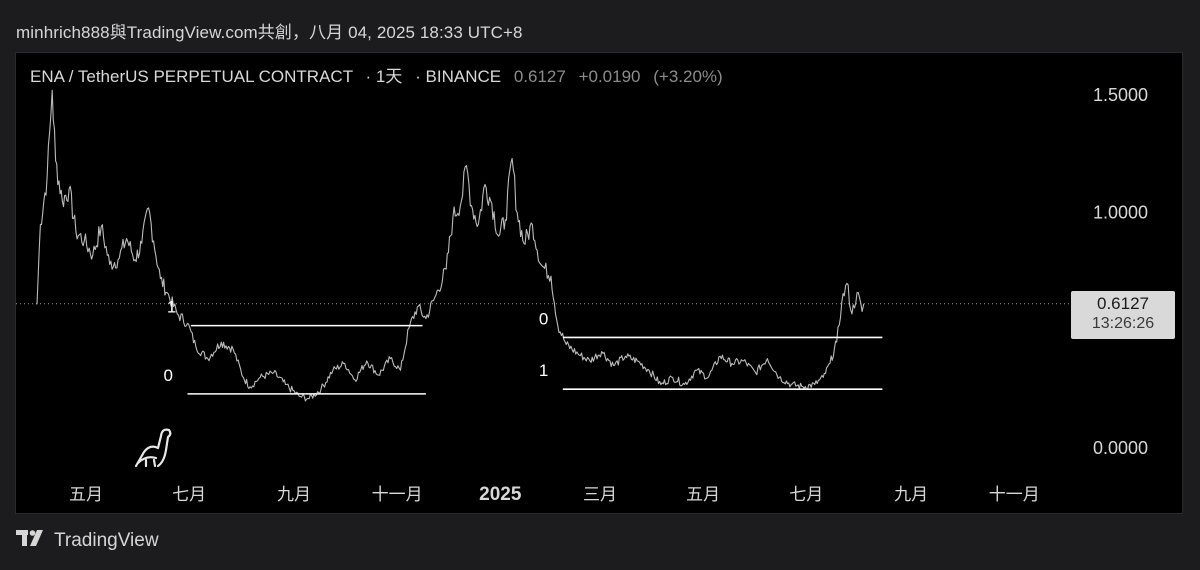  What do you see at coordinates (1123, 303) in the screenshot?
I see `price-tag-value: 0.6127` at bounding box center [1123, 303].